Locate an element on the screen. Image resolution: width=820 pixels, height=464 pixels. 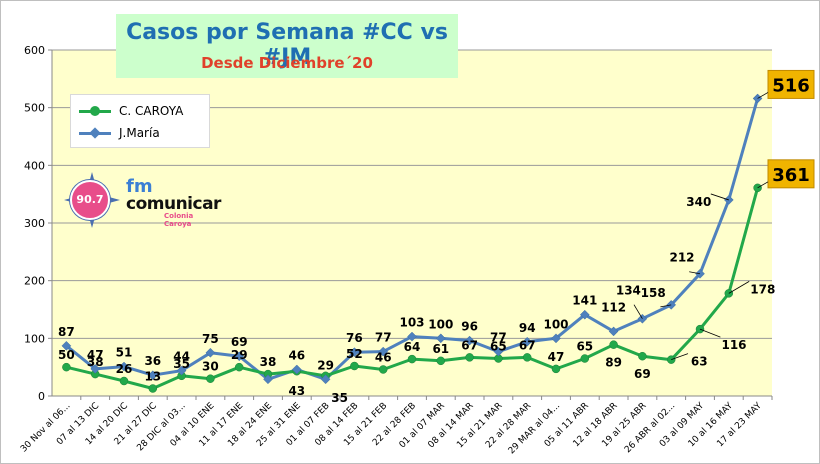
y-tick-label: 500 is located at coordinates (34, 108).